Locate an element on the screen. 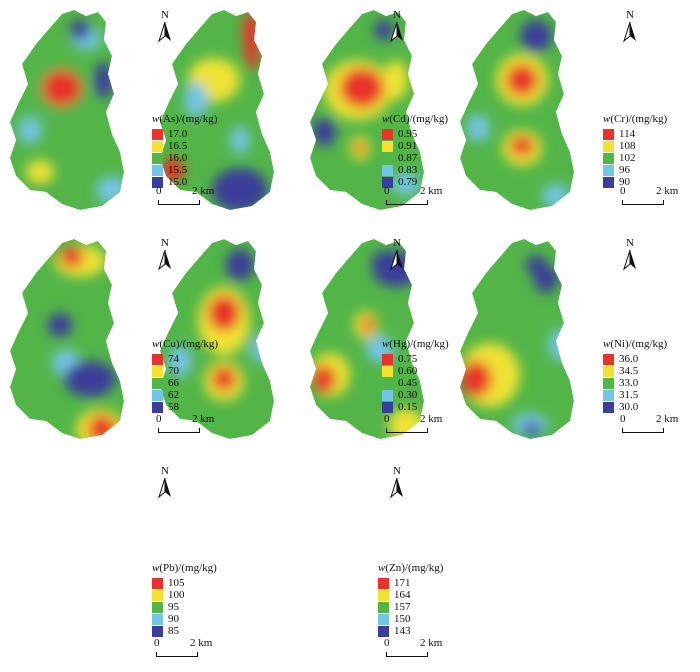  north-arrow-cu: N is located at coordinates (165, 257).